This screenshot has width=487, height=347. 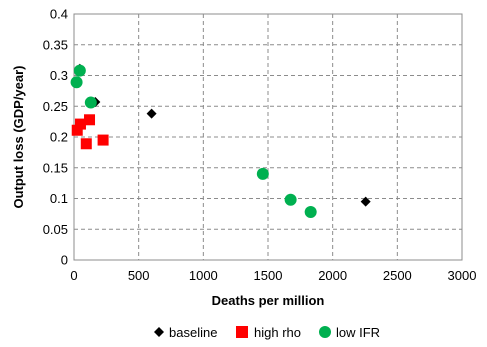 What do you see at coordinates (159, 332) in the screenshot?
I see `legend-marker-baseline` at bounding box center [159, 332].